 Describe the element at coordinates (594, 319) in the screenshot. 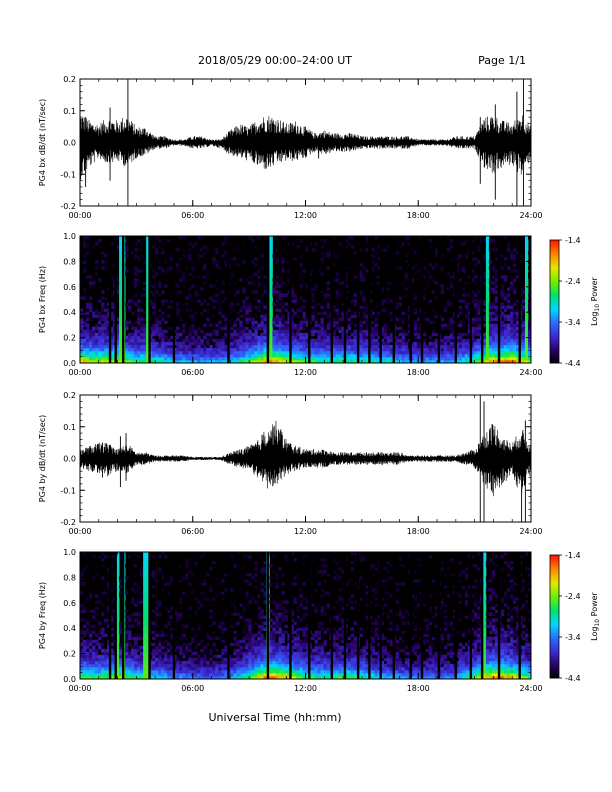

I see `colorbar-label-main: Log` at that location.